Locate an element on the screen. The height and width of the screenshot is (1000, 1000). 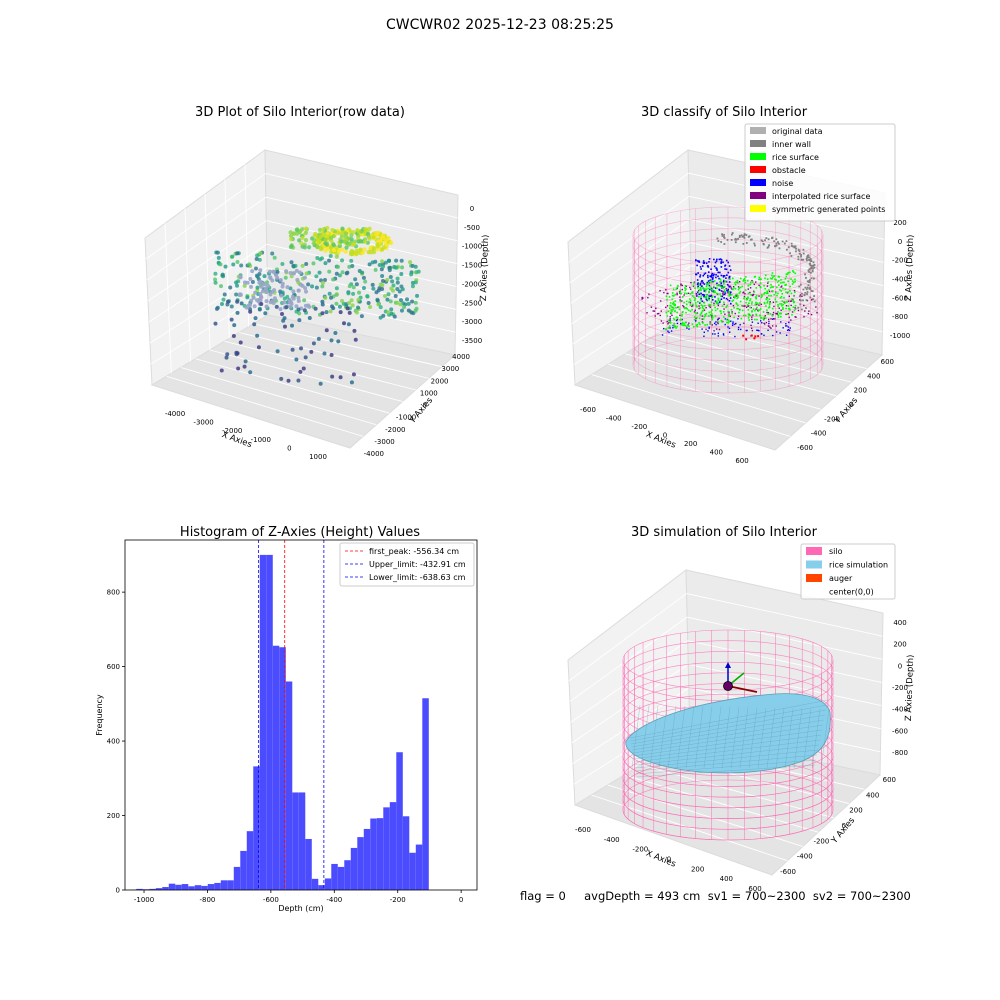
cls-z-tick: -800 is located at coordinates (900, 317).